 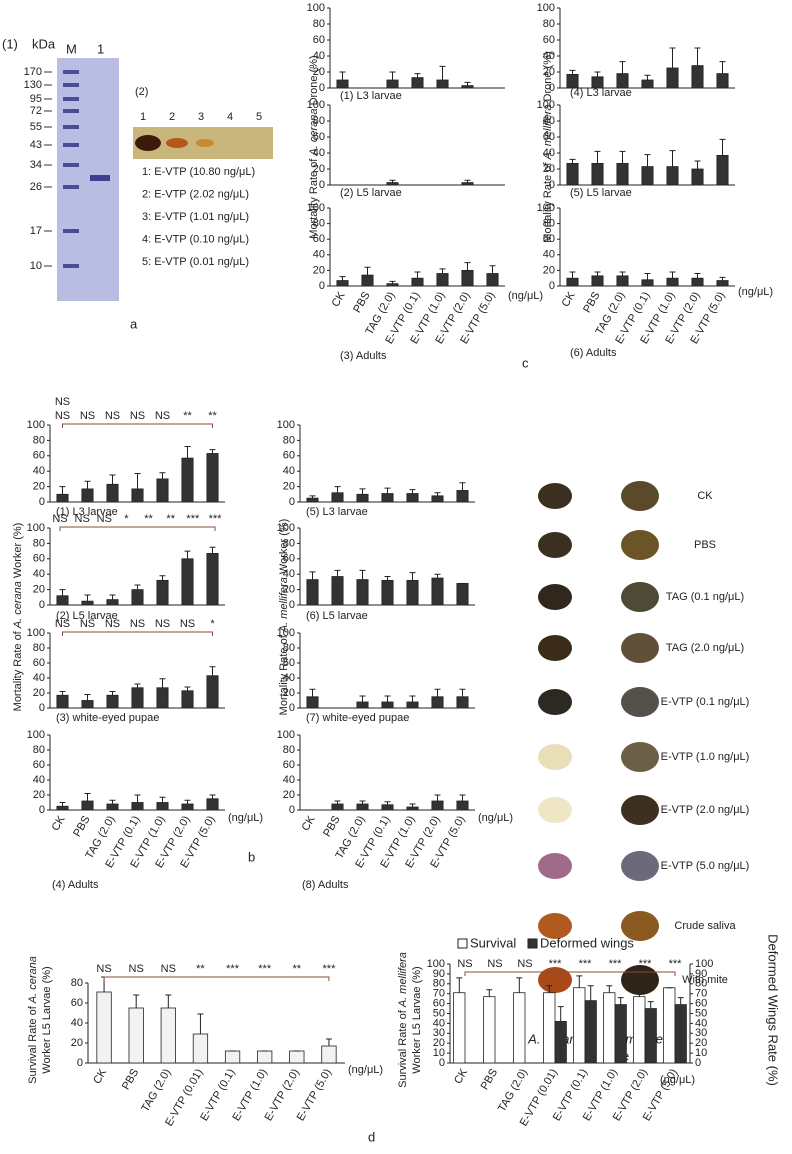 What do you see at coordinates (525, 362) in the screenshot?
I see `panel-letter: c` at bounding box center [525, 362].